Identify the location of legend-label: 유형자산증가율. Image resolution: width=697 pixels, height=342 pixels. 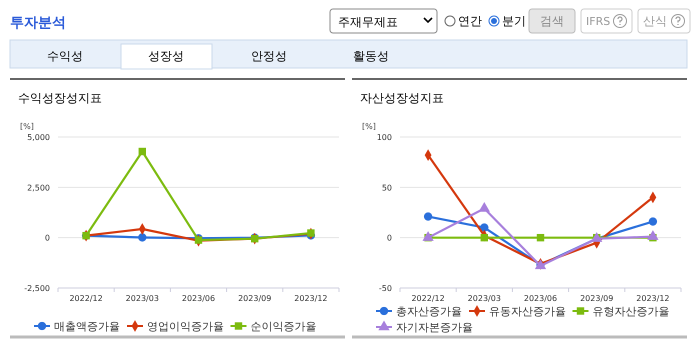
(631, 311).